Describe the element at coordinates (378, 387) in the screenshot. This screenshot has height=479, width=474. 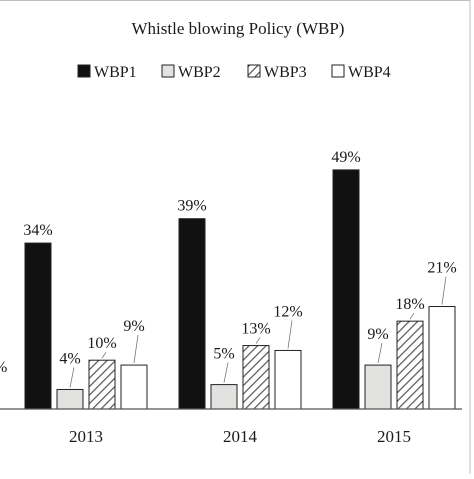
I see `bar-wbp2-2015` at that location.